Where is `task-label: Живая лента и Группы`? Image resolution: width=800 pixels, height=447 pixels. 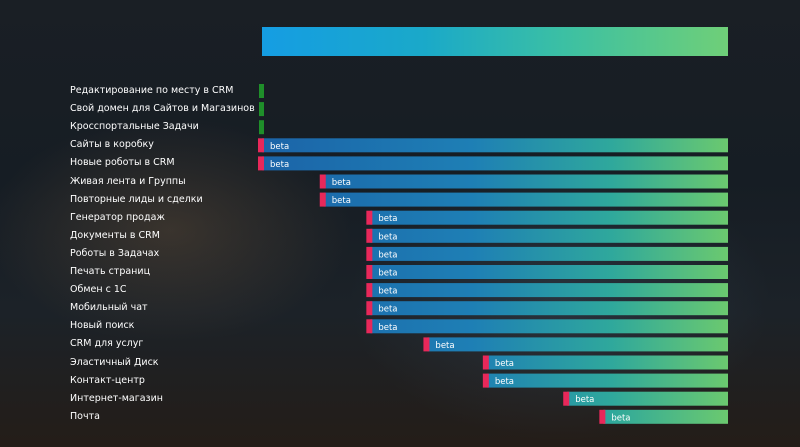 task-label: Живая лента и Группы is located at coordinates (128, 181).